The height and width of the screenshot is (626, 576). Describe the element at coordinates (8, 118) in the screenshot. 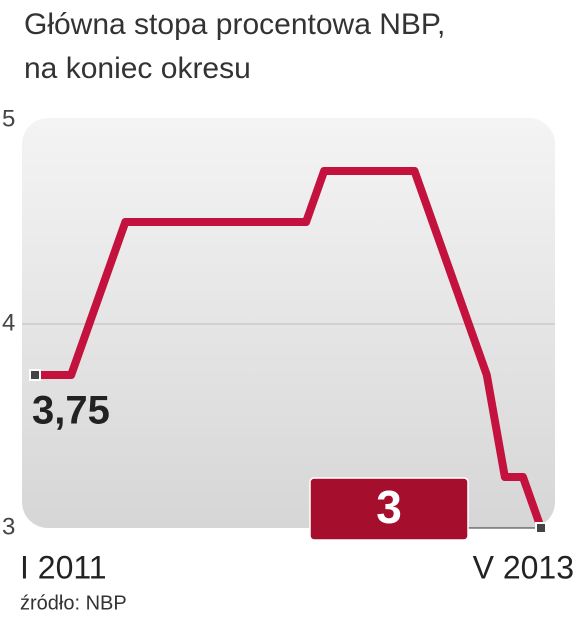

I see `y-tick-label: 5` at that location.